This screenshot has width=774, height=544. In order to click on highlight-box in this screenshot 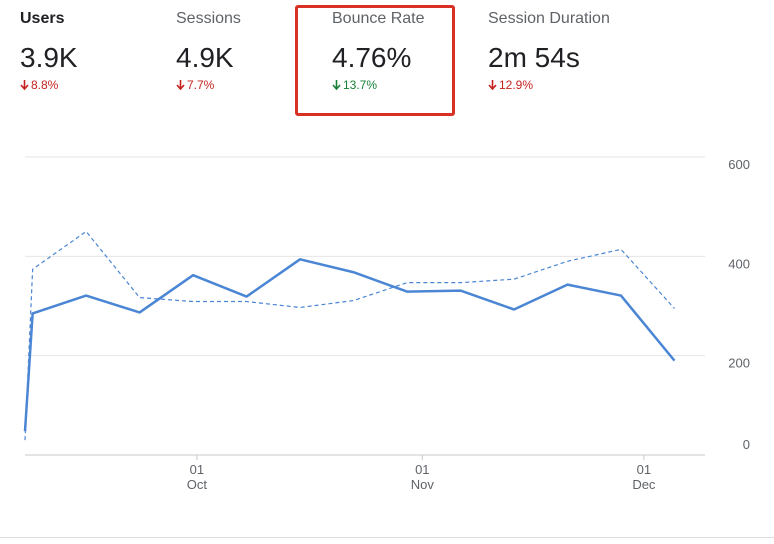, I will do `click(375, 60)`.